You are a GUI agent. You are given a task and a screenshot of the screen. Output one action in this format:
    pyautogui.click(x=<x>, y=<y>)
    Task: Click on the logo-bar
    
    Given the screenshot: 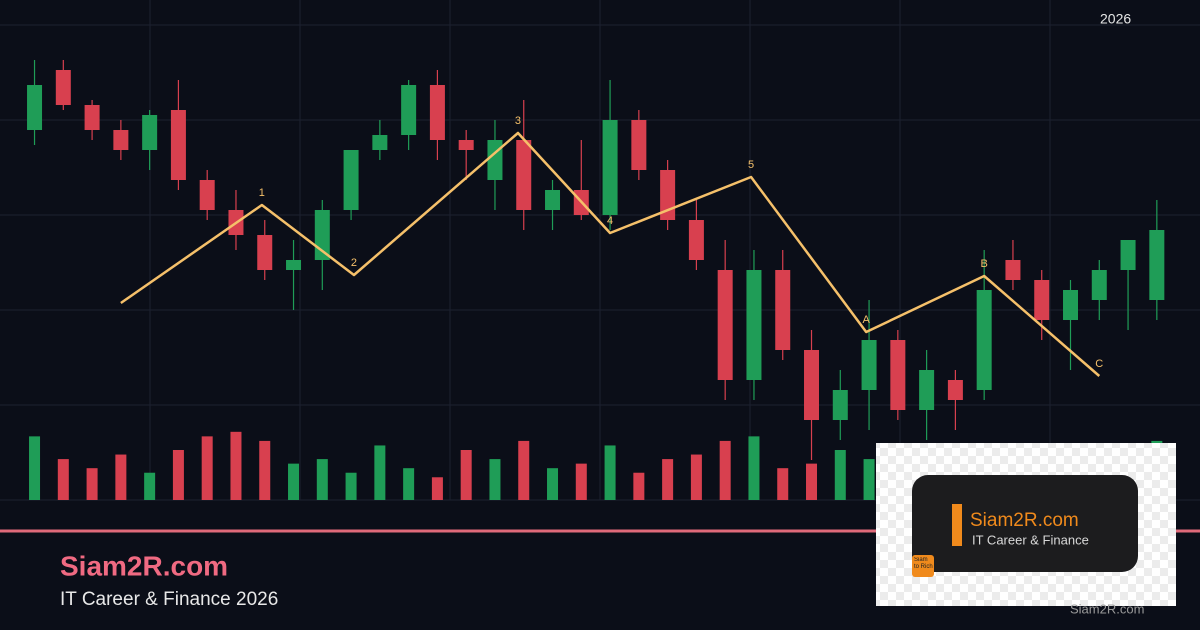 What is the action you would take?
    pyautogui.click(x=957, y=525)
    